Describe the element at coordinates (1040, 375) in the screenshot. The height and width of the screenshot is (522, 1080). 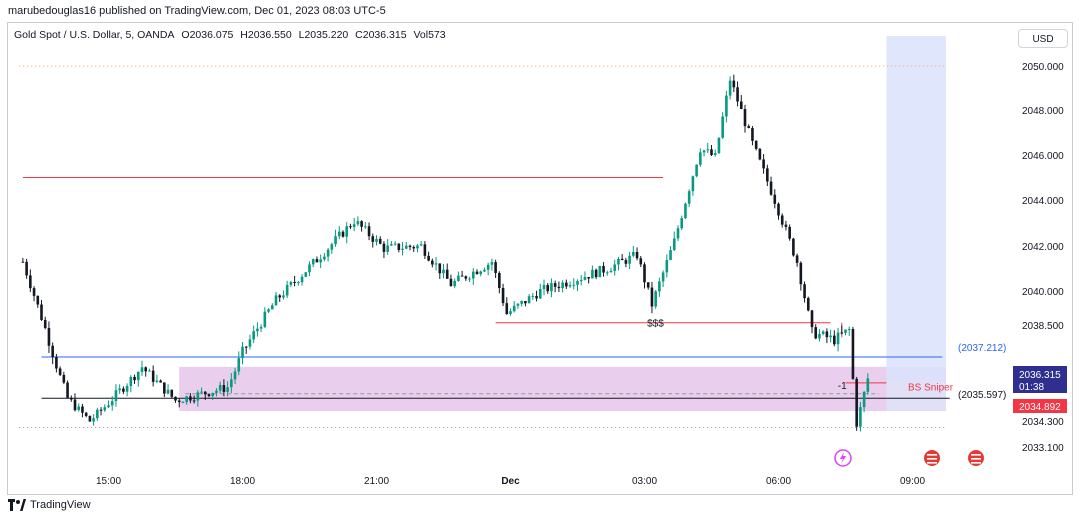
I see `last-price-label: 2036.315` at that location.